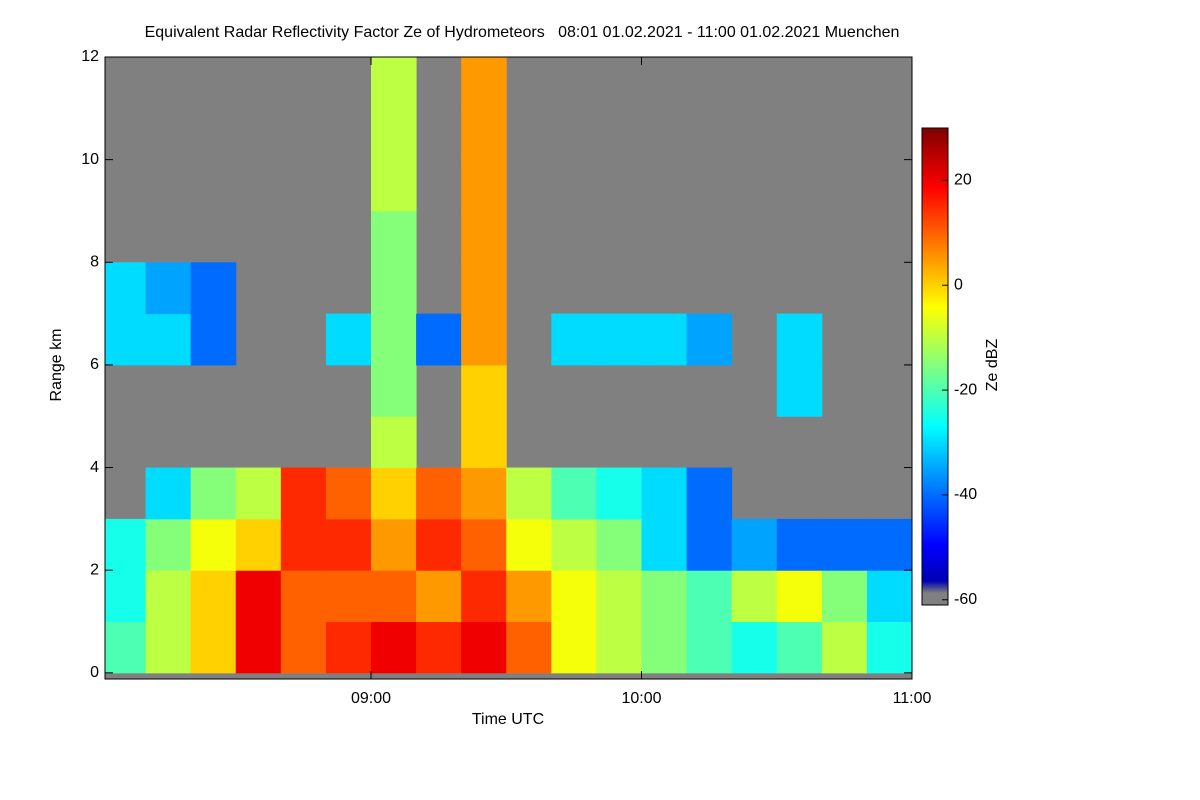 The image size is (1200, 800). Describe the element at coordinates (56, 365) in the screenshot. I see `y-axis-label: Range km` at that location.